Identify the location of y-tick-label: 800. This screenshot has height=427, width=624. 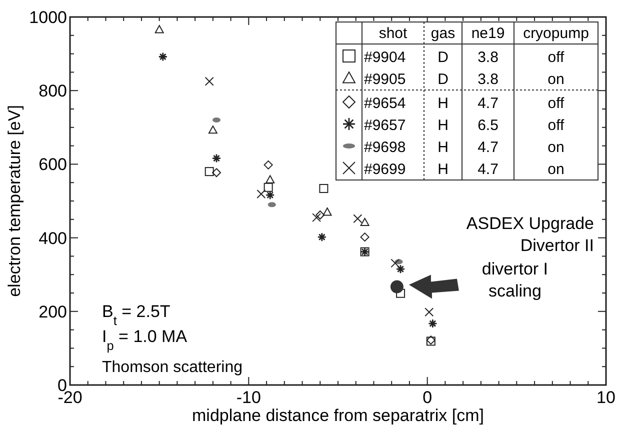
(52, 91).